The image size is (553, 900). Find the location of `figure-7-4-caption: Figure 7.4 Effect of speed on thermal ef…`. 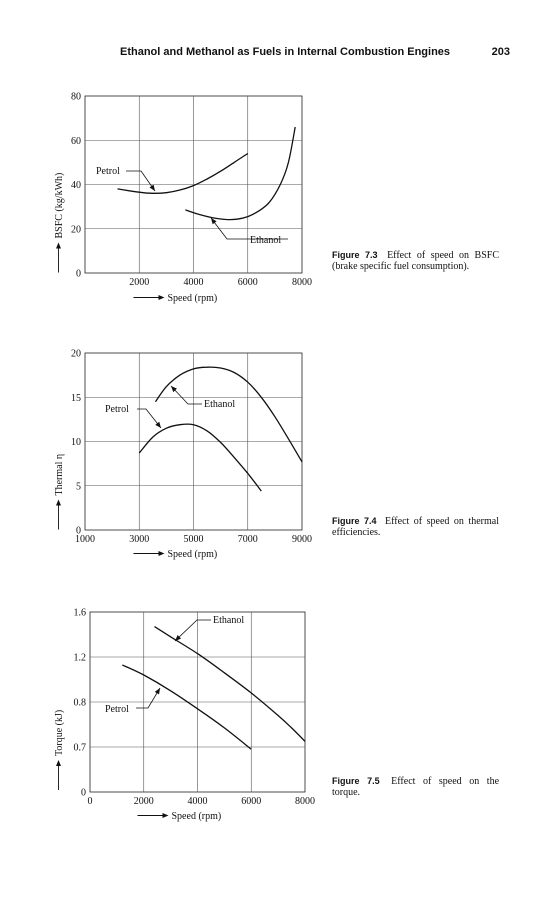

figure-7-4-caption: Figure 7.4 Effect of speed on thermal ef… is located at coordinates (415, 527).